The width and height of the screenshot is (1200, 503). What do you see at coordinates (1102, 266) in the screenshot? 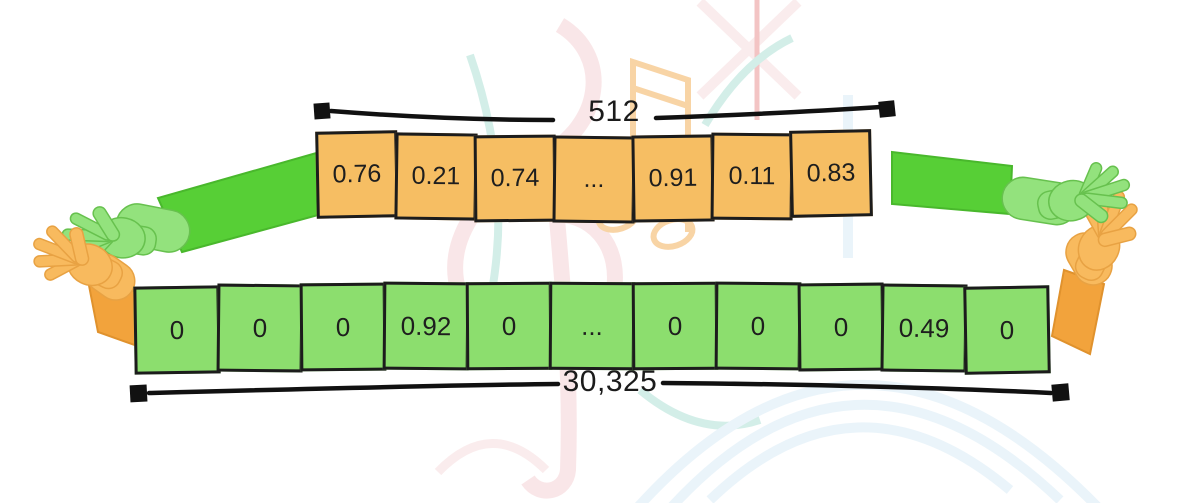
I see `orange-arm-right` at bounding box center [1102, 266].